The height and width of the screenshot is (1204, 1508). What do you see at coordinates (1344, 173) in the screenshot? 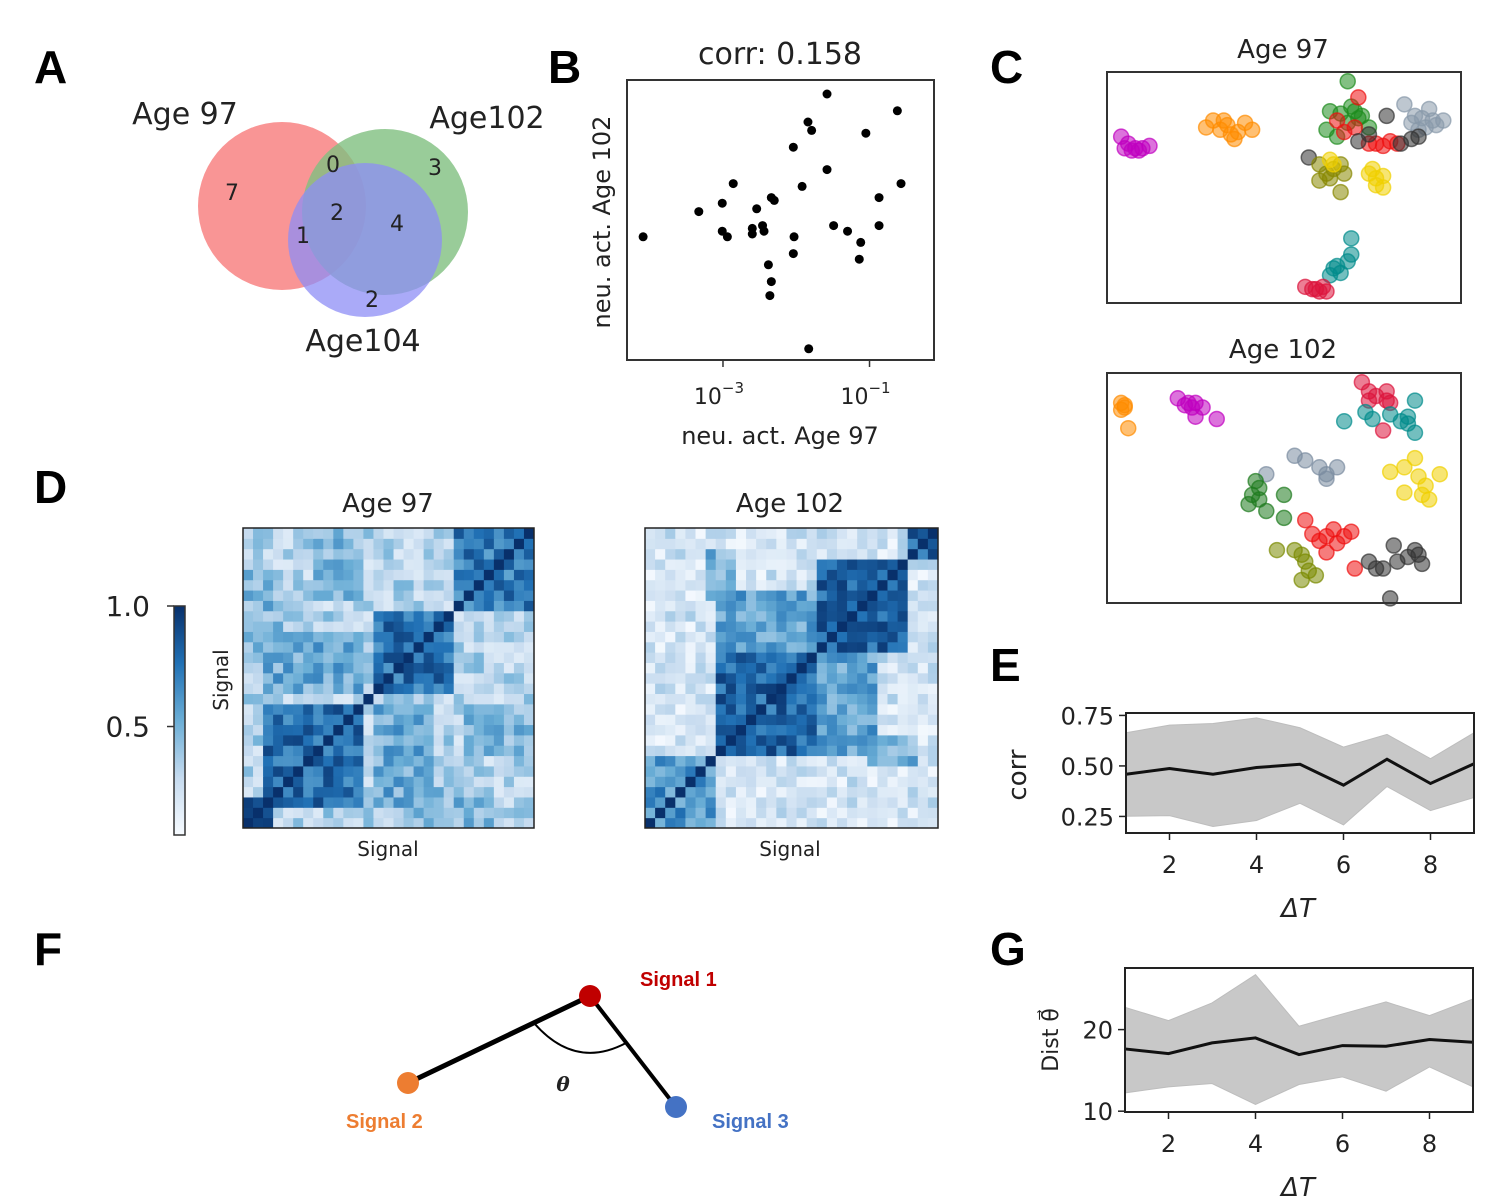
I see `cluster-point-olive` at bounding box center [1344, 173].